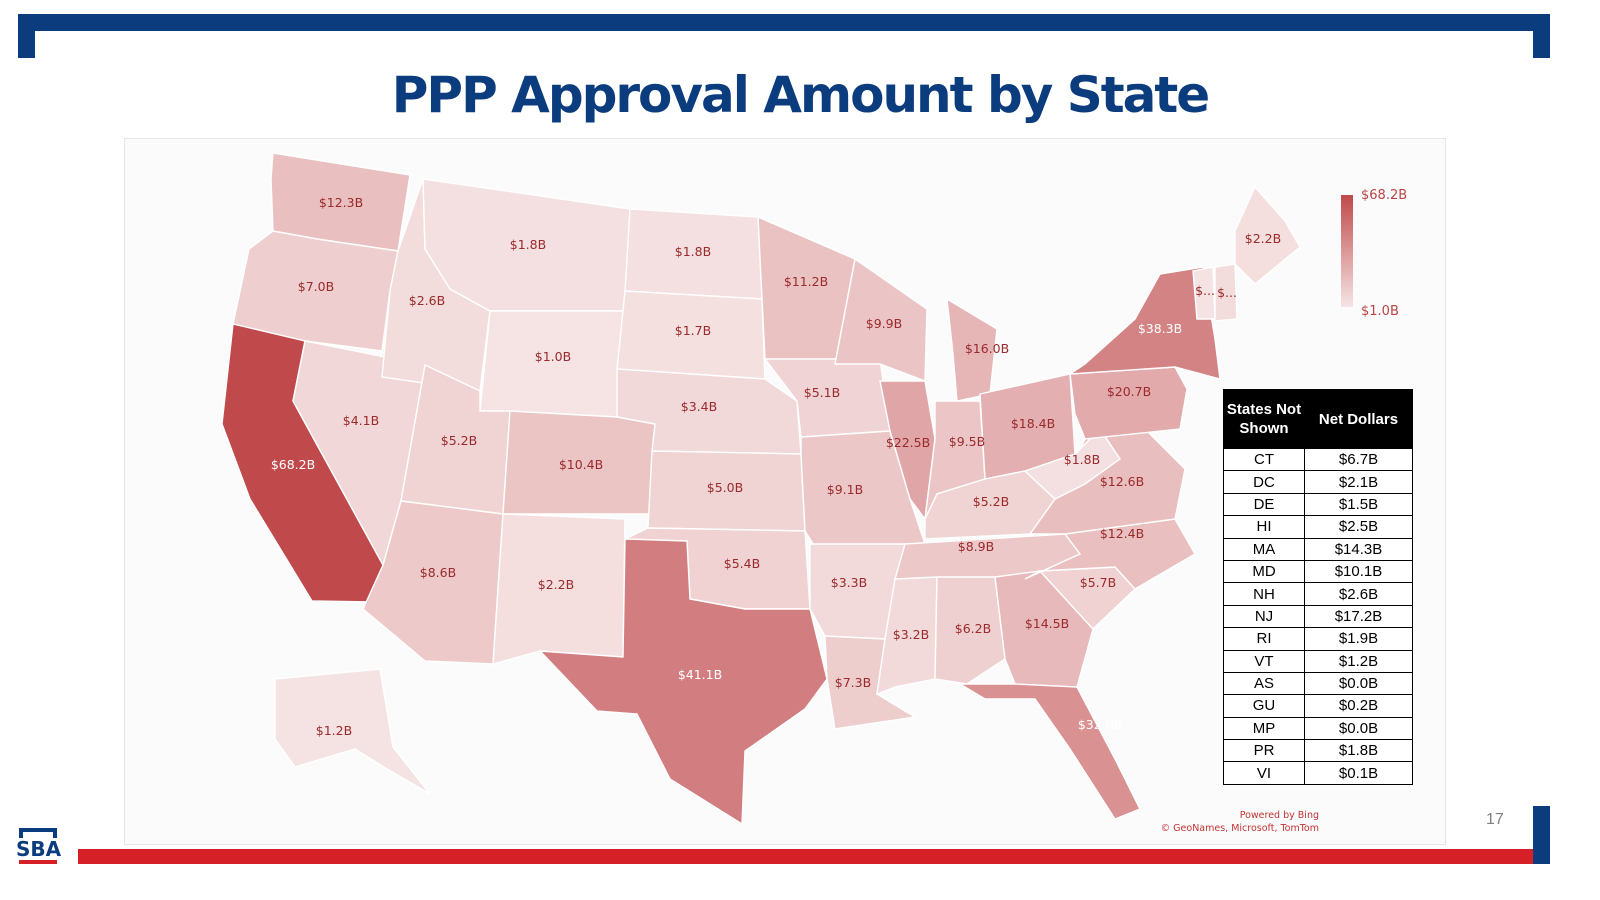 This screenshot has width=1600, height=900. I want to click on state-code: CT, so click(1264, 459).